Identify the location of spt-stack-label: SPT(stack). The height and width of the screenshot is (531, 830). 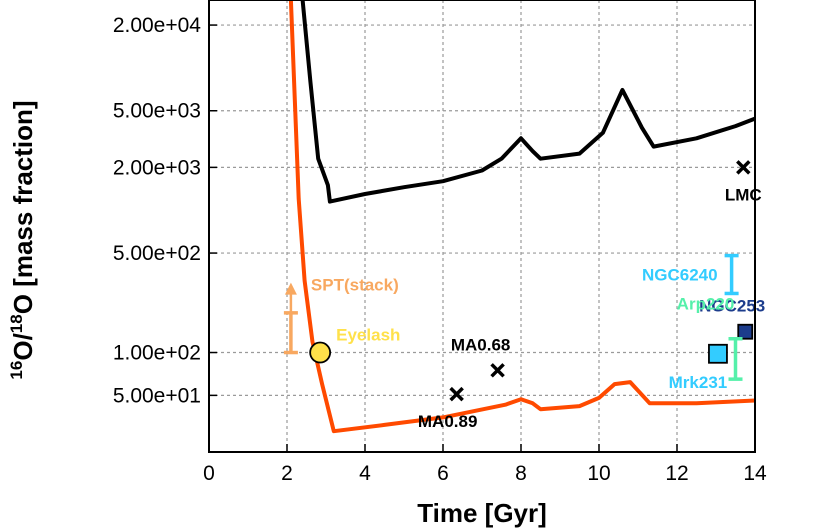
(355, 285).